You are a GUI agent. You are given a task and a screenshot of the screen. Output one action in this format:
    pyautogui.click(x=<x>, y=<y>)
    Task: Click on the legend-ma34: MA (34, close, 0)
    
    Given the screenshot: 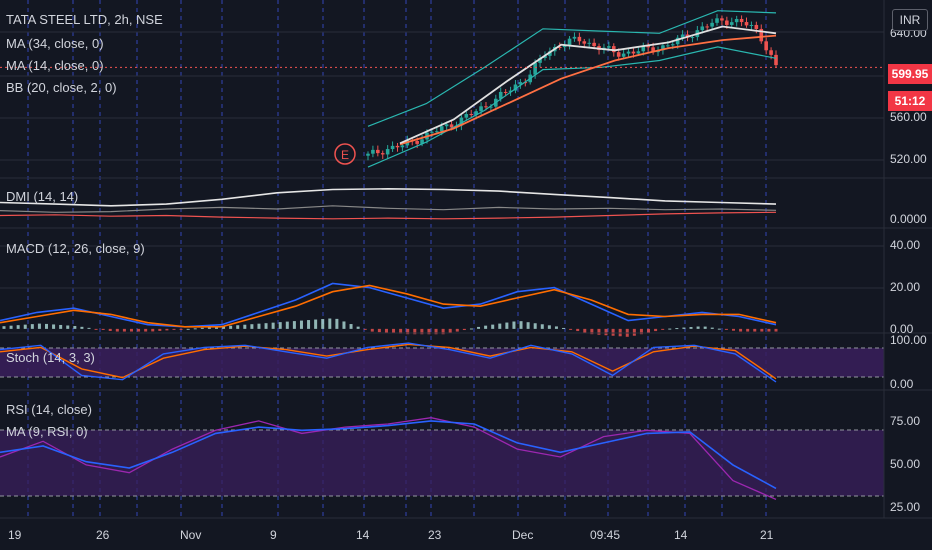 What is the action you would take?
    pyautogui.click(x=55, y=43)
    